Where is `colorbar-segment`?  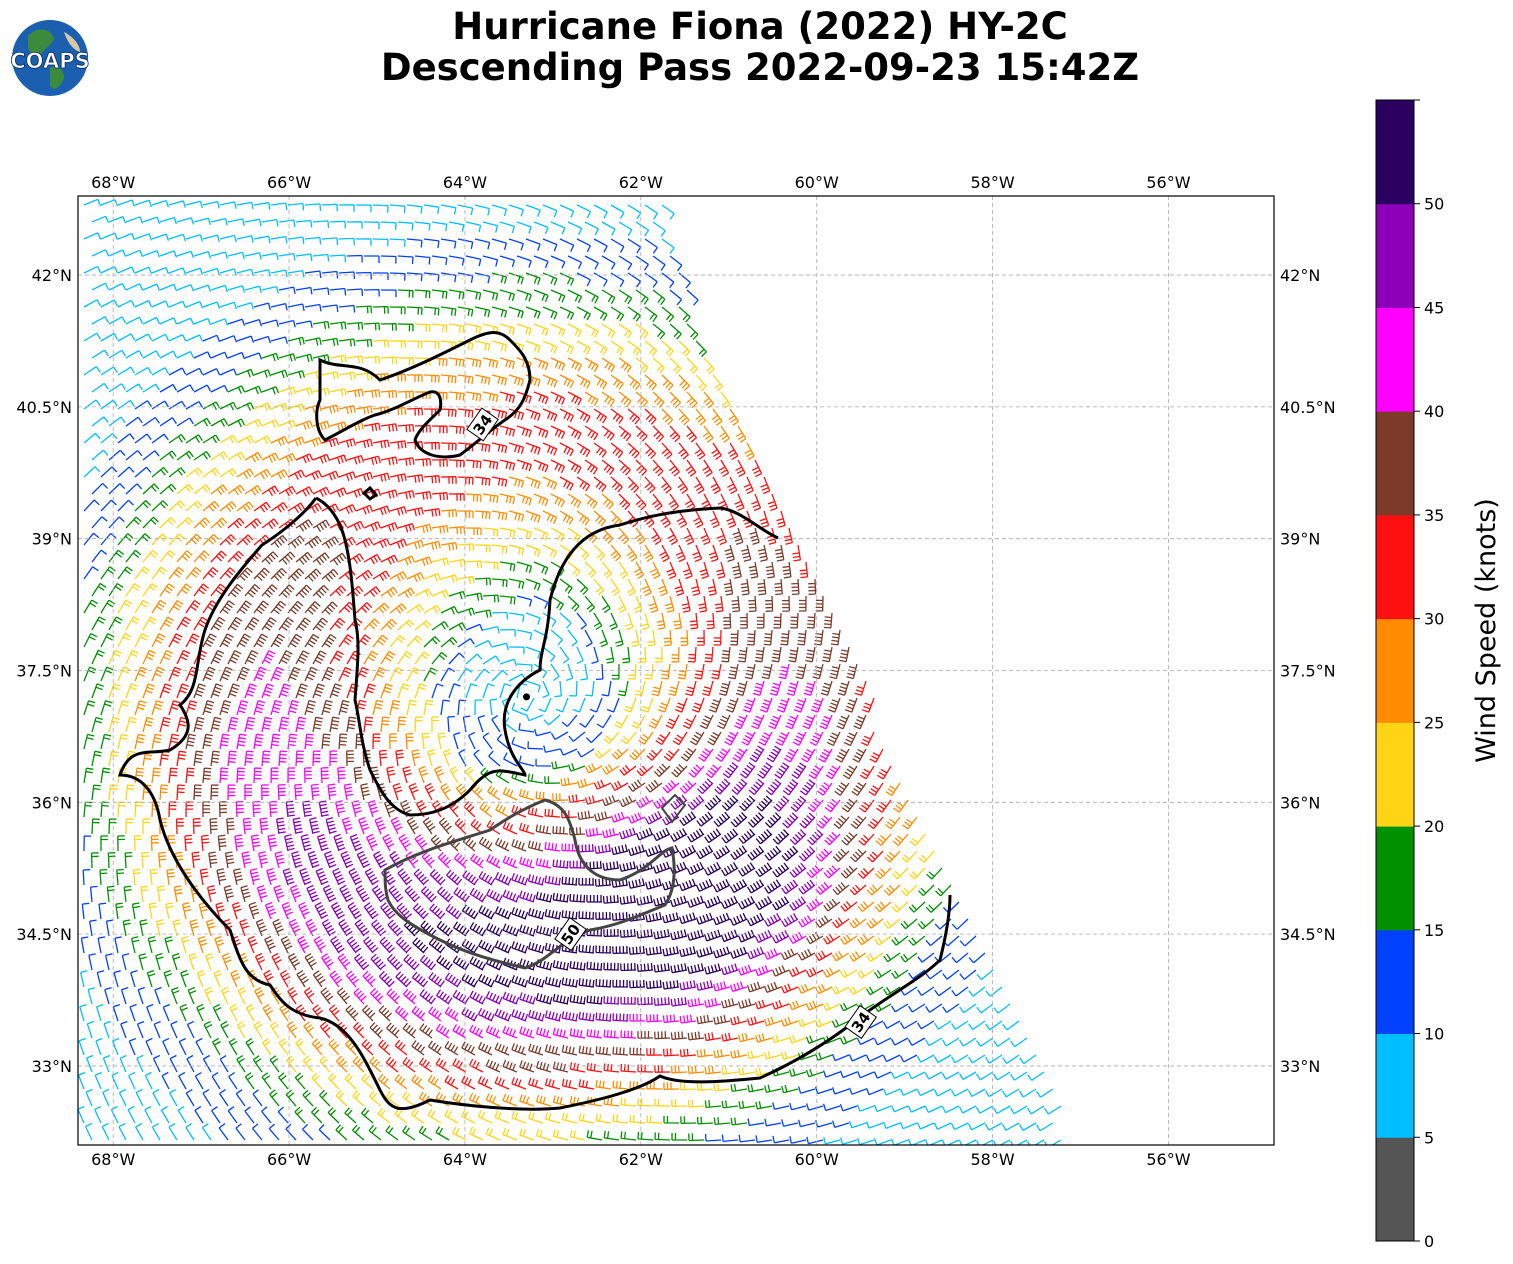
colorbar-segment is located at coordinates (1395, 567).